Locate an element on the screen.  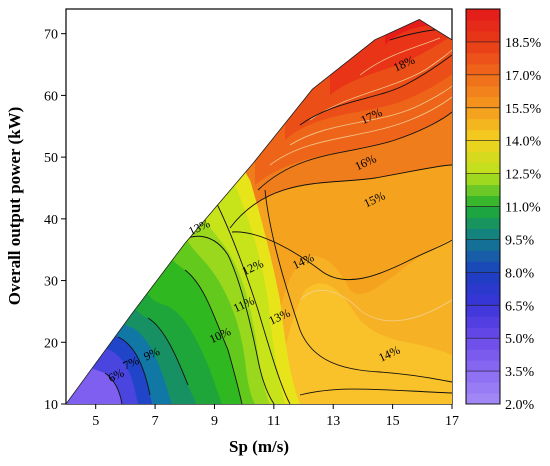
colorbar-tick-label: 5.0% is located at coordinates (520, 339).